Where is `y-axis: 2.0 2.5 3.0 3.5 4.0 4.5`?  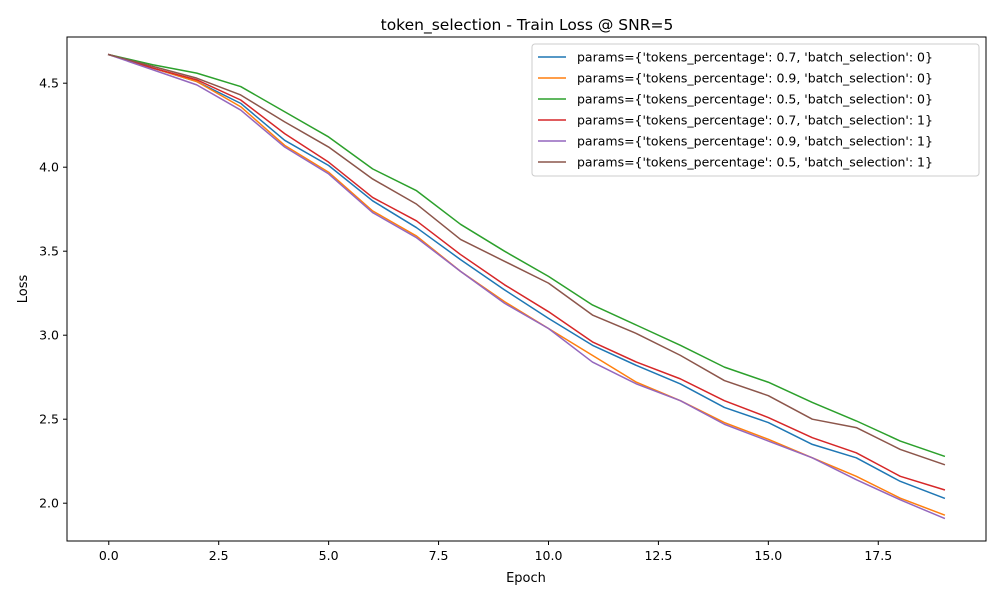 y-axis: 2.0 2.5 3.0 3.5 4.0 4.5 is located at coordinates (53, 293).